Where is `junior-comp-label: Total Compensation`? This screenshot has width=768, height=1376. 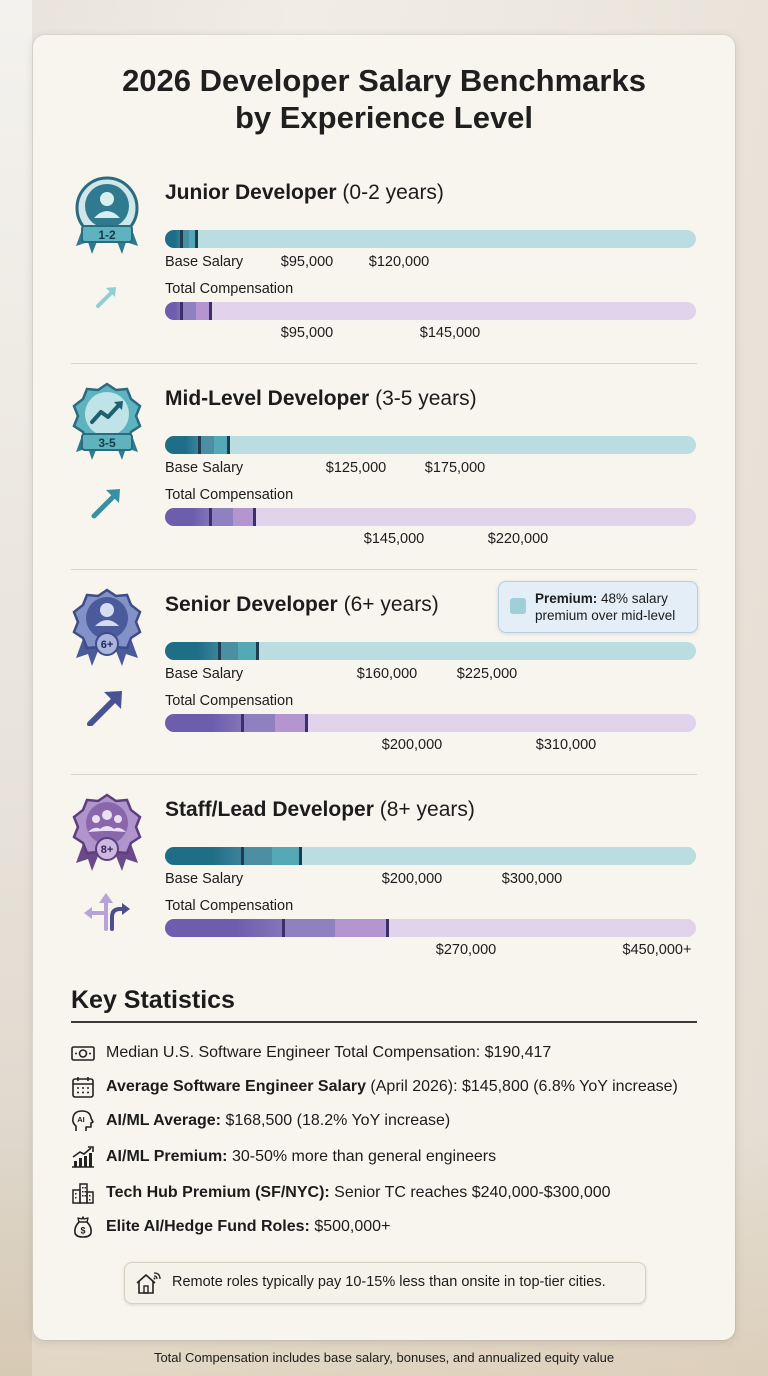 junior-comp-label: Total Compensation is located at coordinates (229, 289).